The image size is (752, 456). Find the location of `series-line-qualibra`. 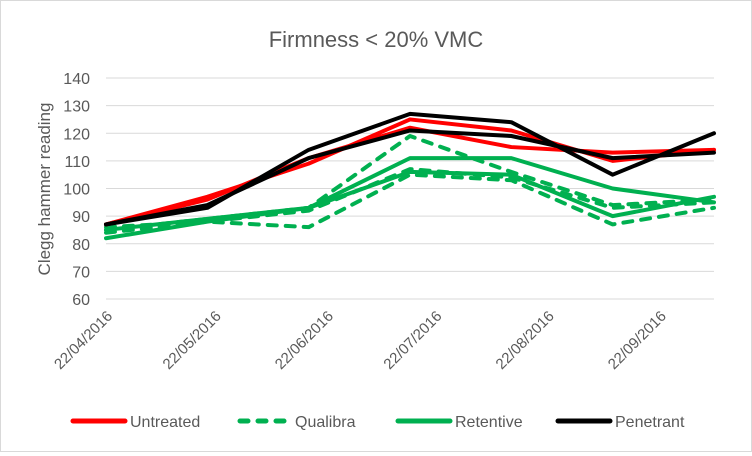

series-line-qualibra is located at coordinates (410, 201).